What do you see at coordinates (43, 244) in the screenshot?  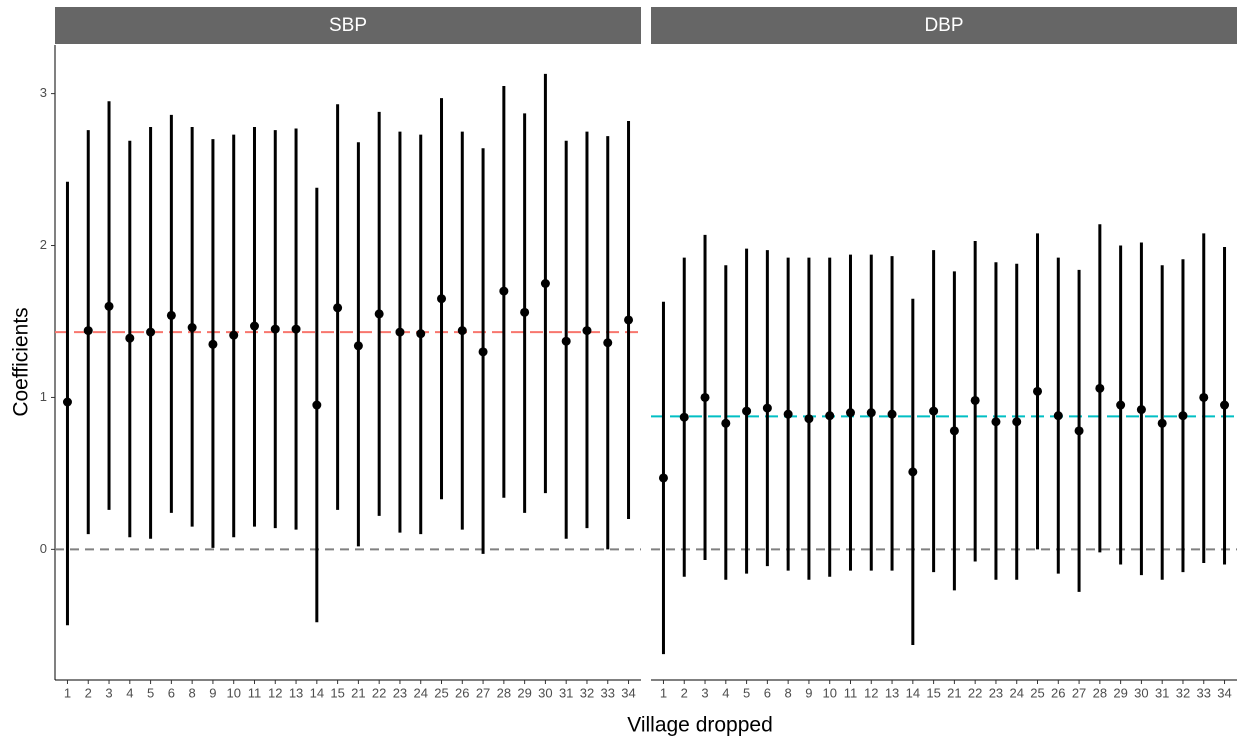 I see `y-tick-label: 2` at bounding box center [43, 244].